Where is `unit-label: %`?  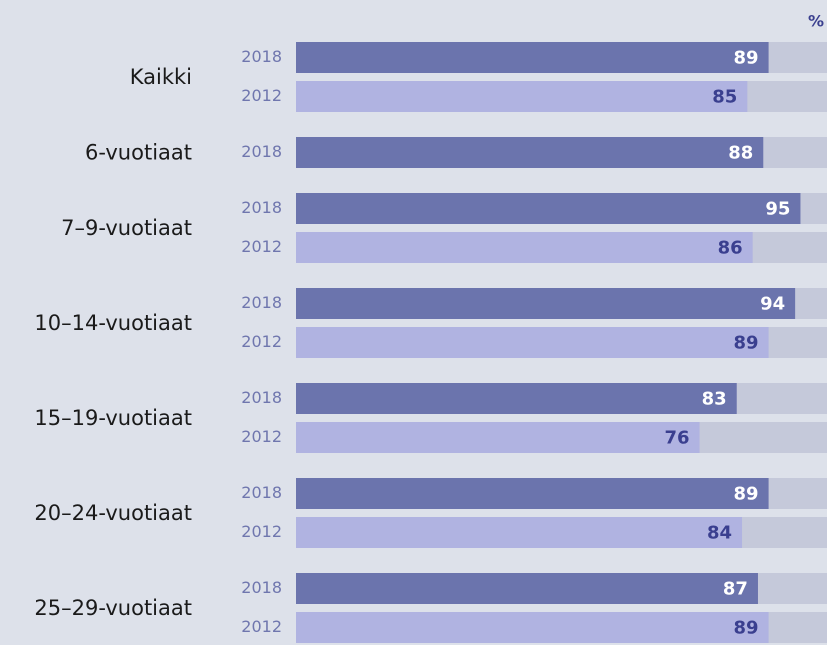 unit-label: % is located at coordinates (816, 21).